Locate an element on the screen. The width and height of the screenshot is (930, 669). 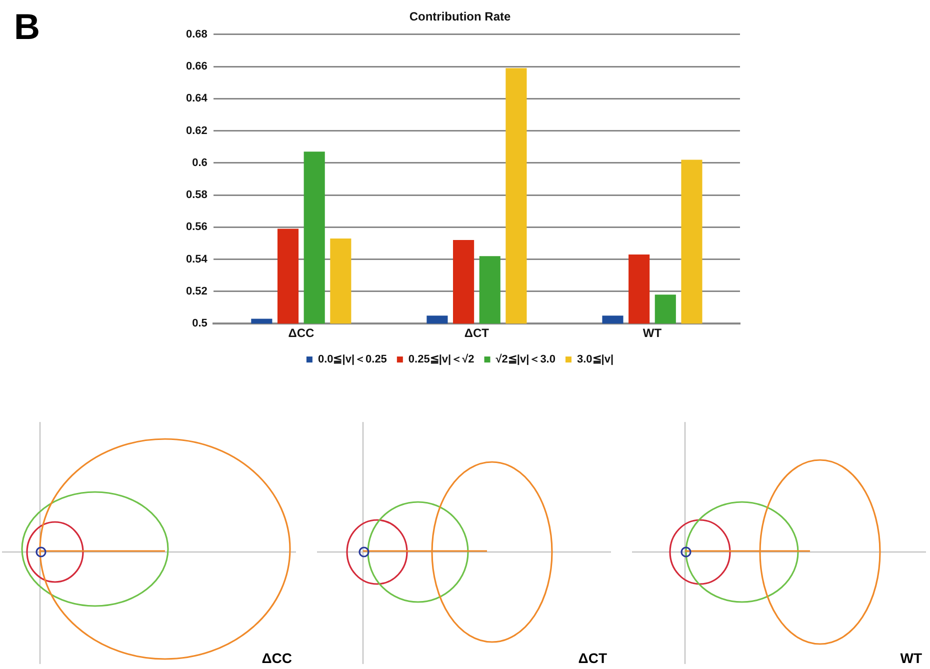
legend-label: √2≦|v|＜3.0 is located at coordinates (526, 360).